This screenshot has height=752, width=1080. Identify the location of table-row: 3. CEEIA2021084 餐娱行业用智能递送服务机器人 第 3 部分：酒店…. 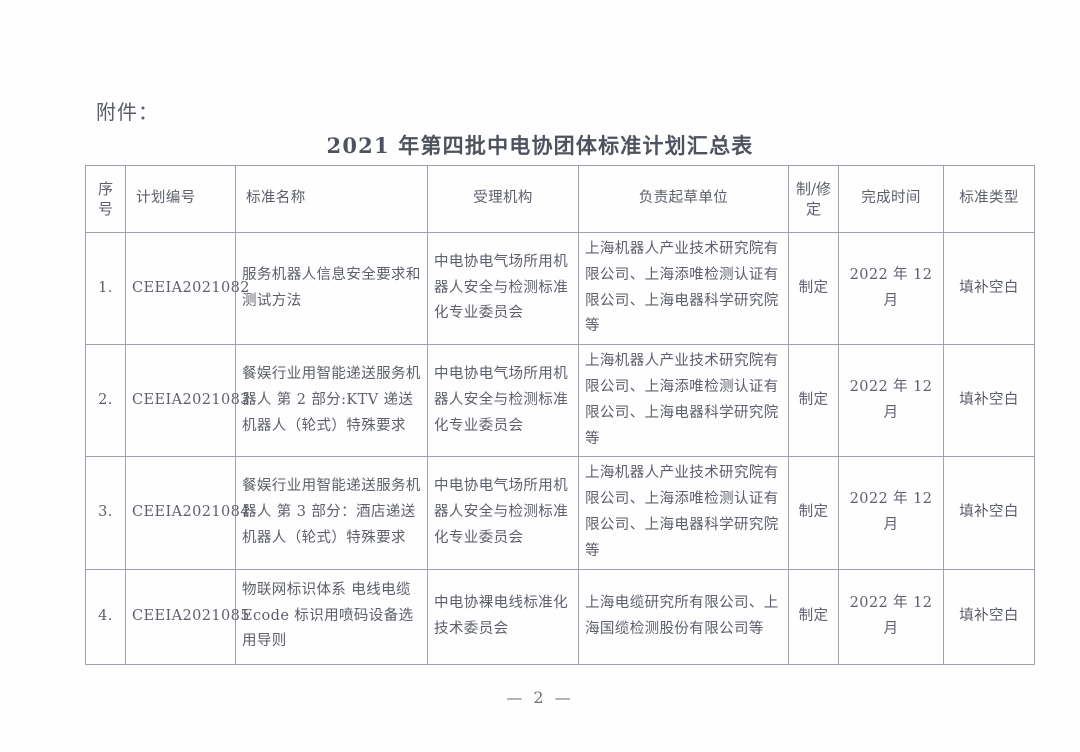
(560, 513).